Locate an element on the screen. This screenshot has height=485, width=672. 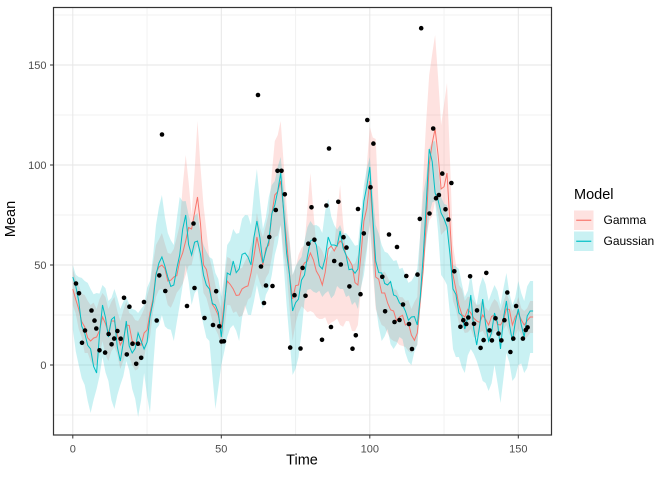
svg-text: Time is located at coordinates (302, 461).